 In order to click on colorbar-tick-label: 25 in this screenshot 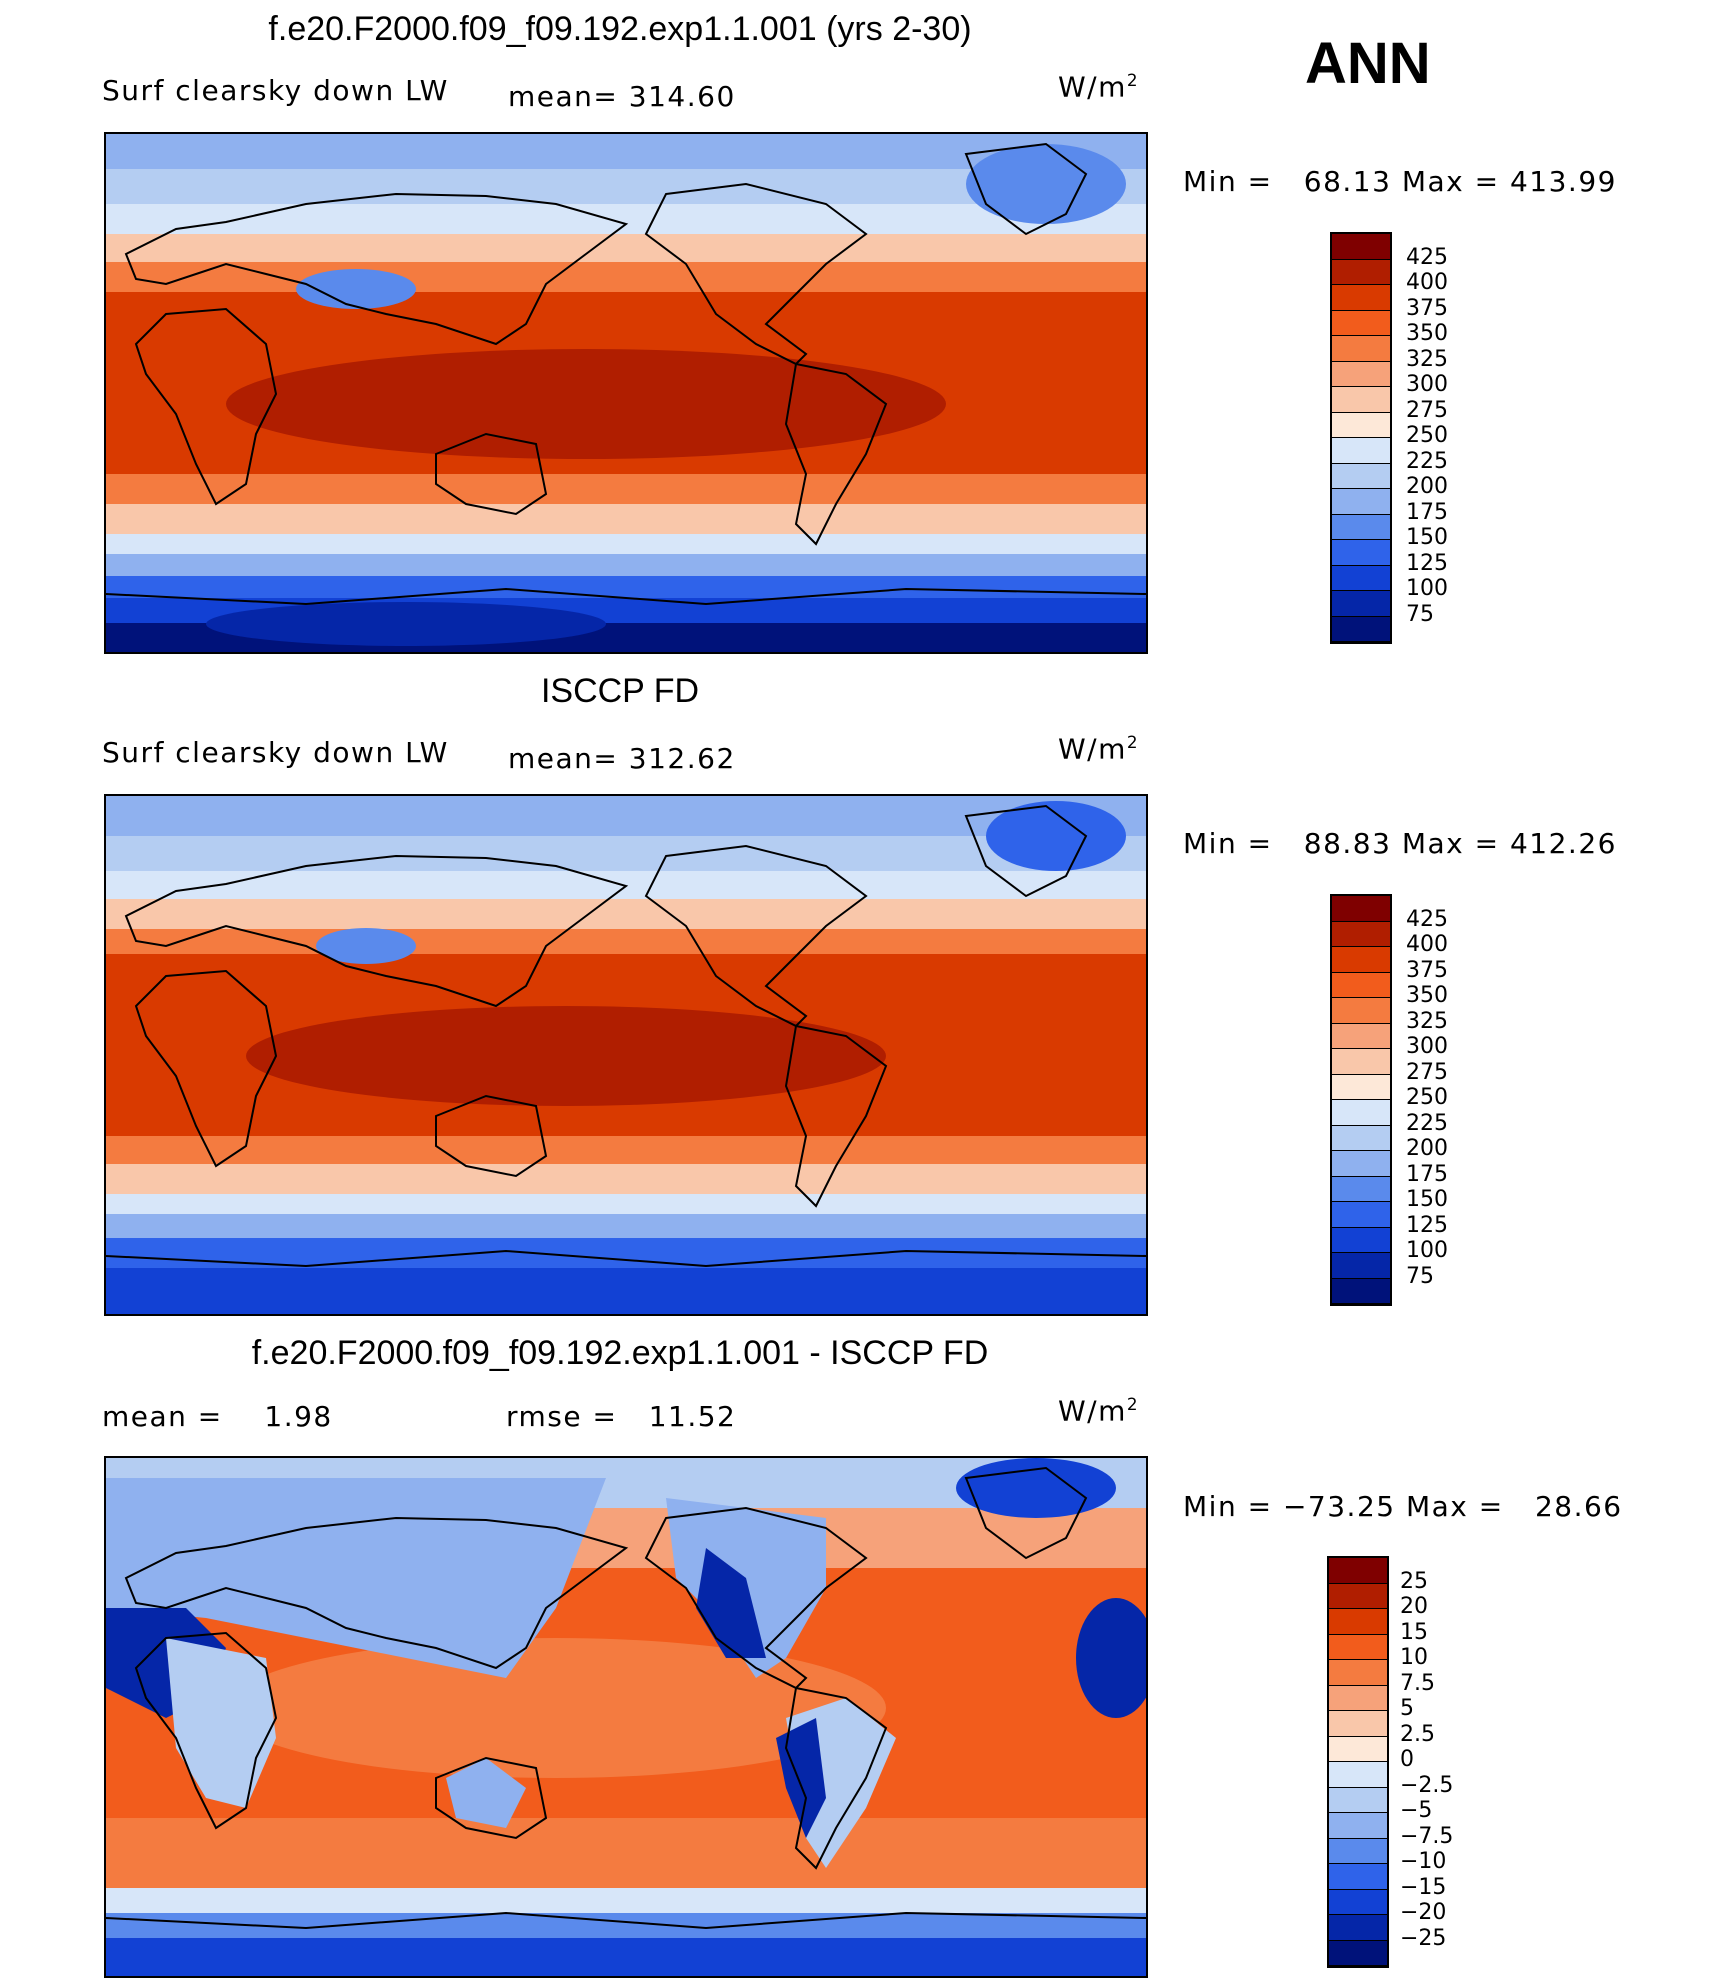, I will do `click(1414, 1581)`.